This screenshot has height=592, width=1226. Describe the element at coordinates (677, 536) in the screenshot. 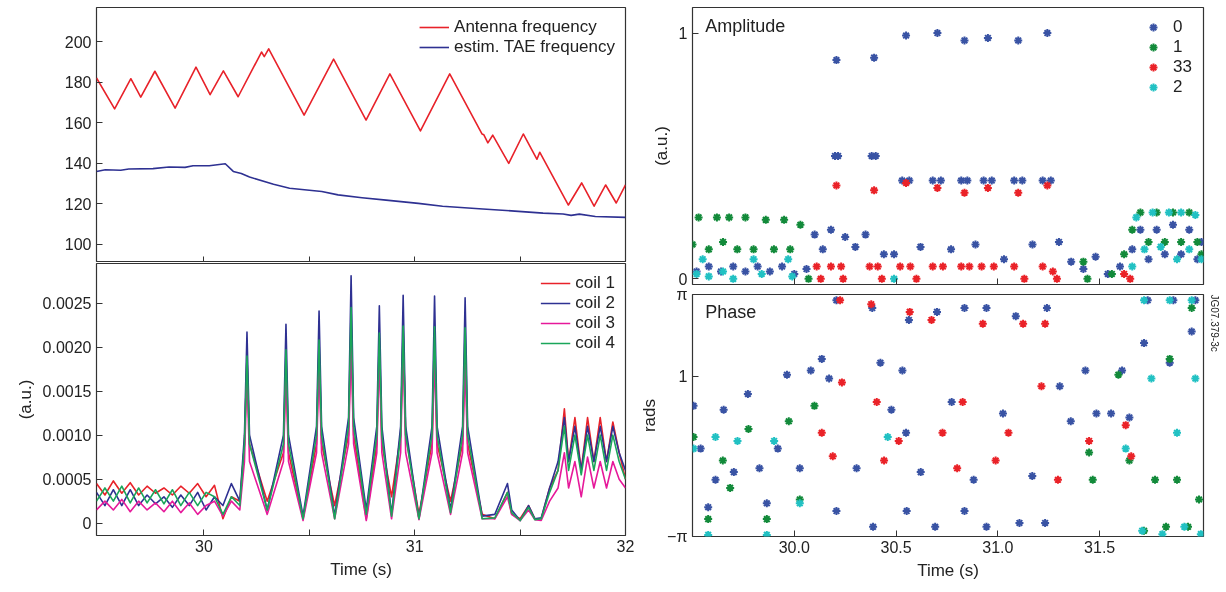

I see `y-tick-label: −π` at that location.